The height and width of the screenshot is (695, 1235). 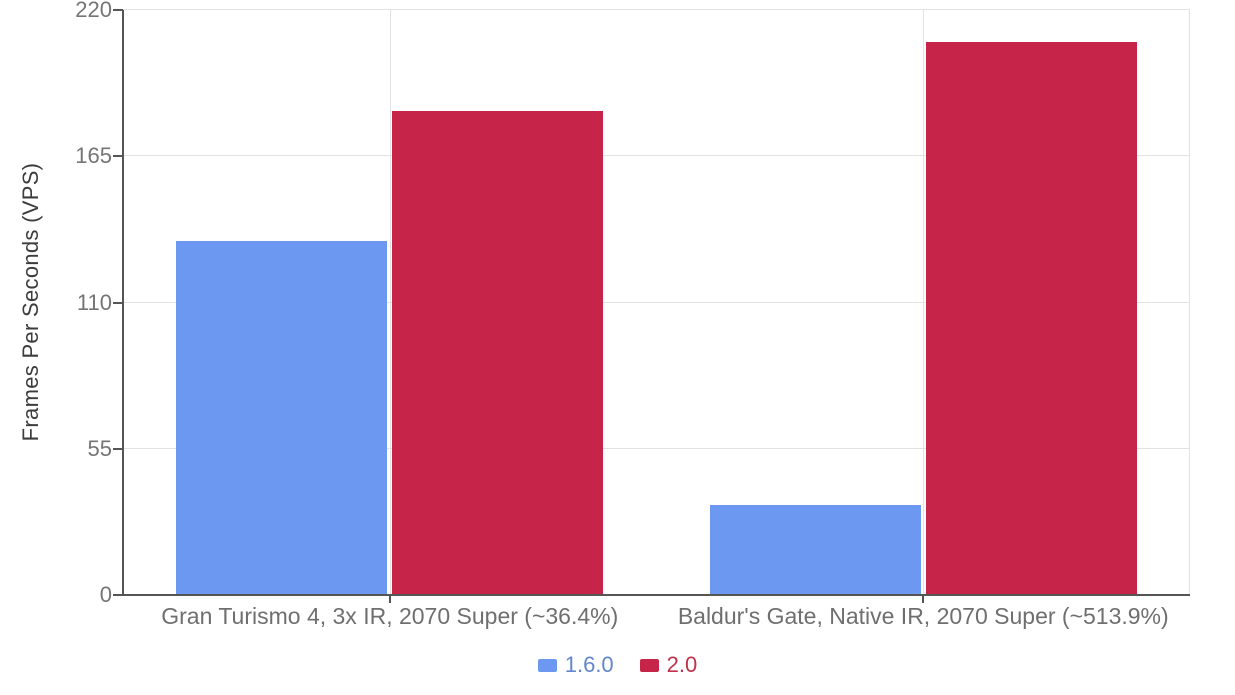 I want to click on y-tick-label-0: 0, so click(x=105, y=594).